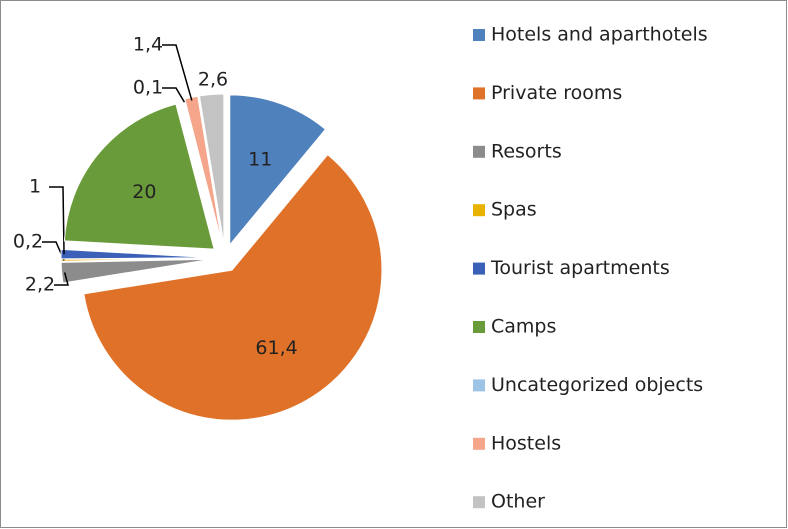  What do you see at coordinates (514, 210) in the screenshot?
I see `legend-label: Spas` at bounding box center [514, 210].